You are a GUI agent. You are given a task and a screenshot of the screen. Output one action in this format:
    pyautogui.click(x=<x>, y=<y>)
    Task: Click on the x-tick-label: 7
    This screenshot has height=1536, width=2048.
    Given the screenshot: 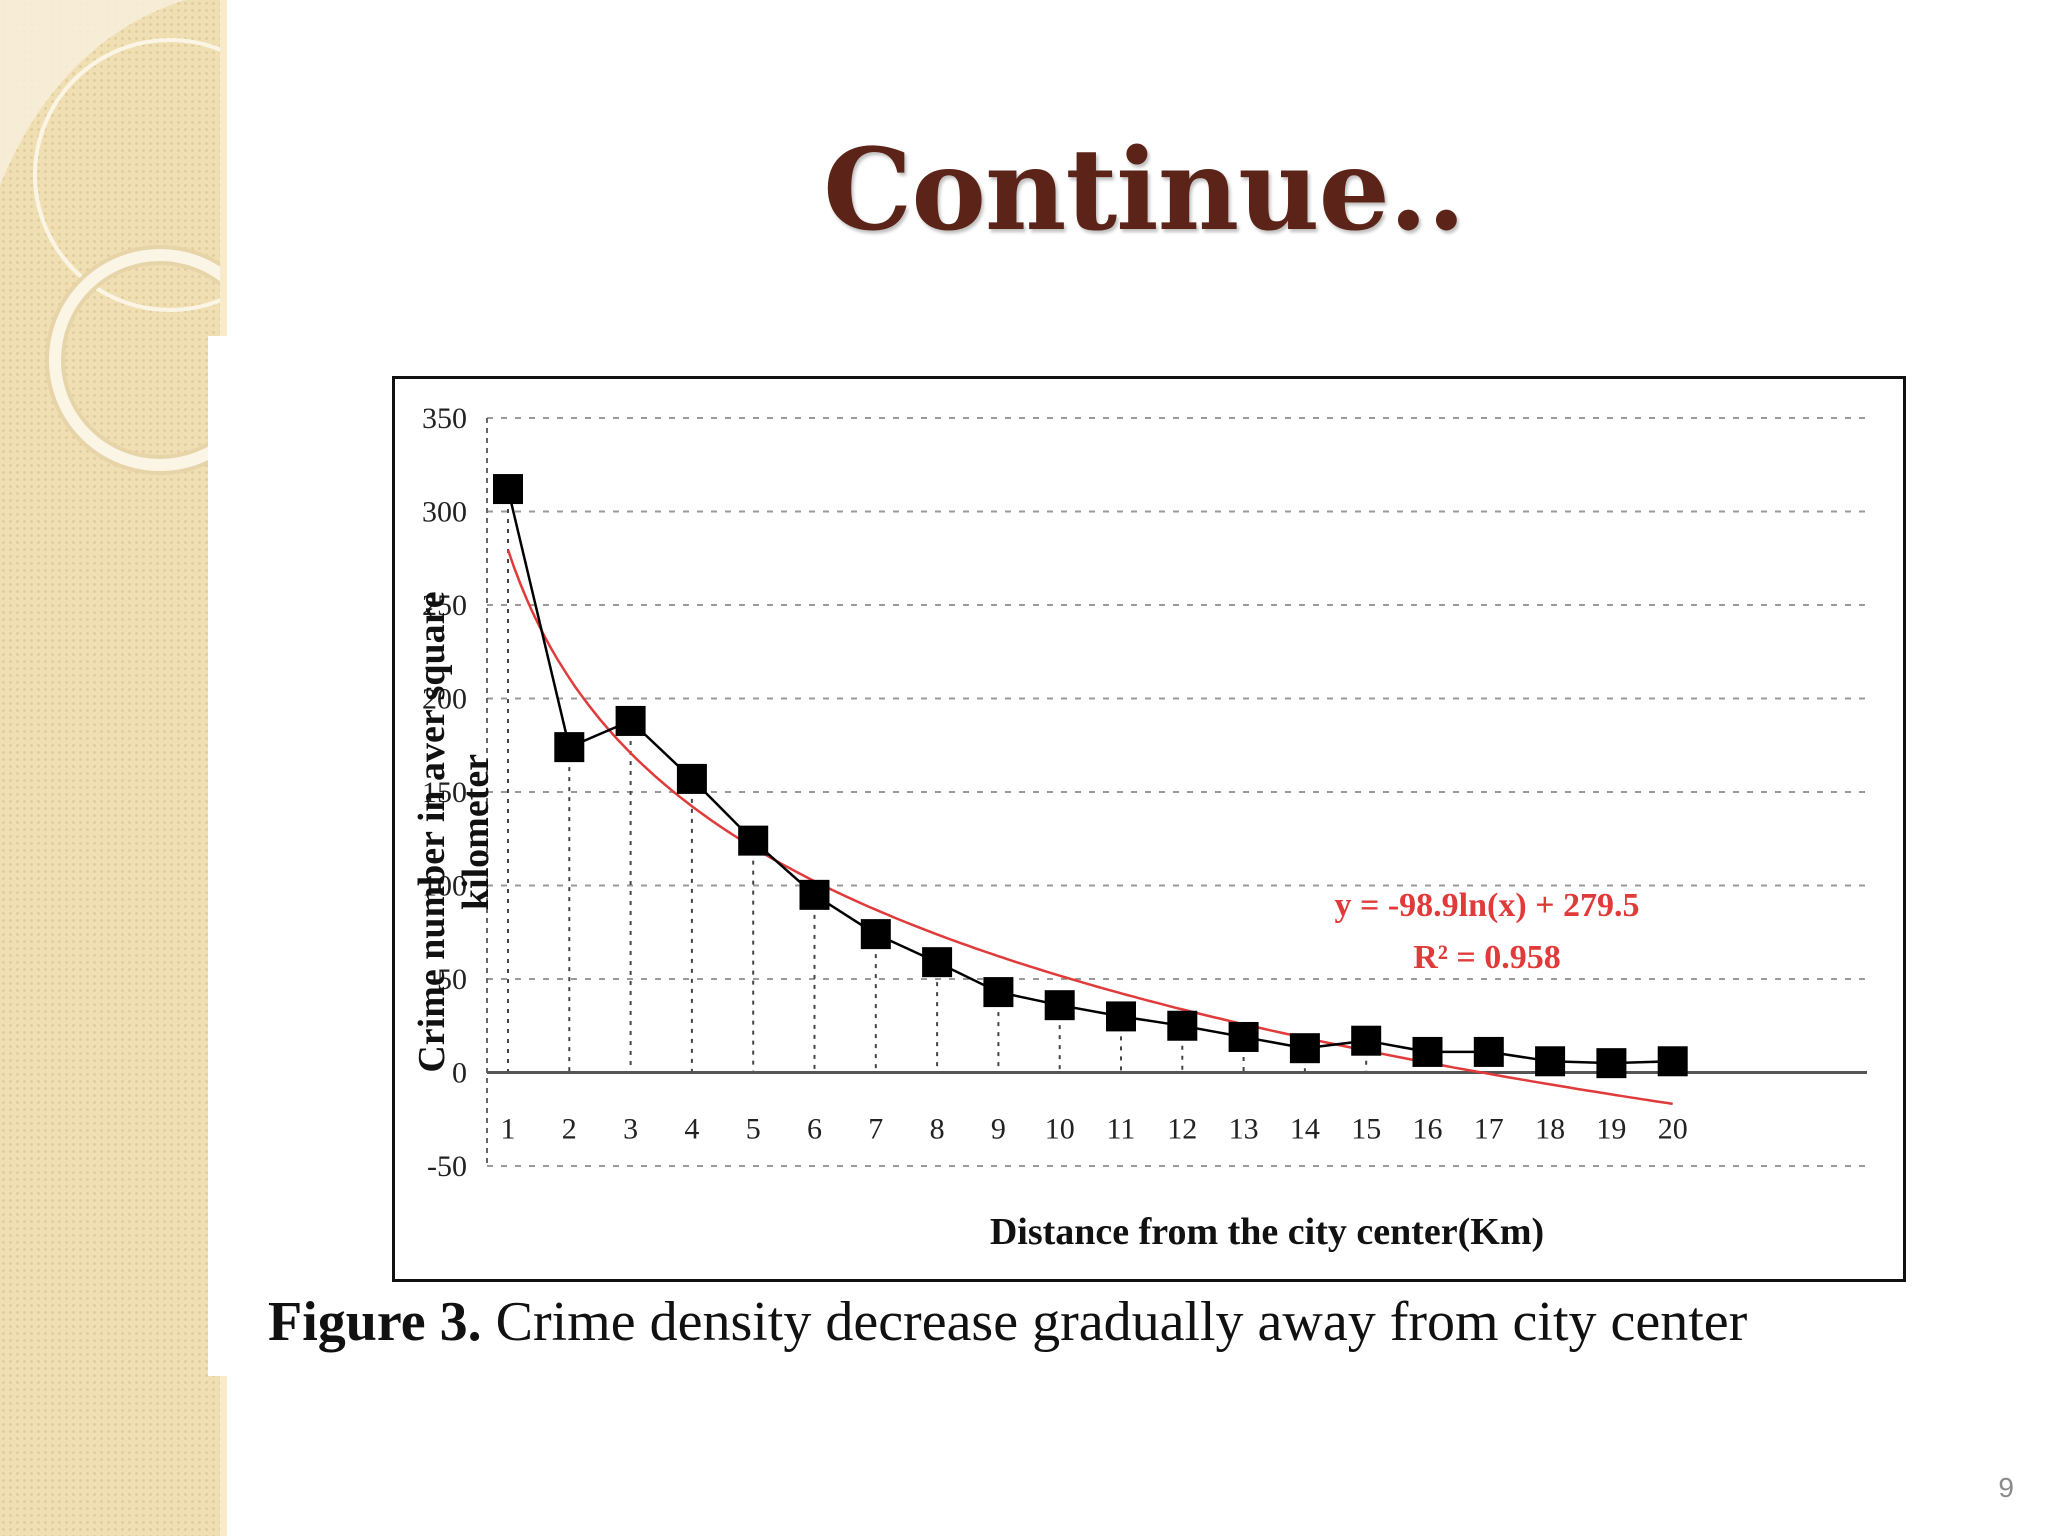 What is the action you would take?
    pyautogui.click(x=875, y=1129)
    